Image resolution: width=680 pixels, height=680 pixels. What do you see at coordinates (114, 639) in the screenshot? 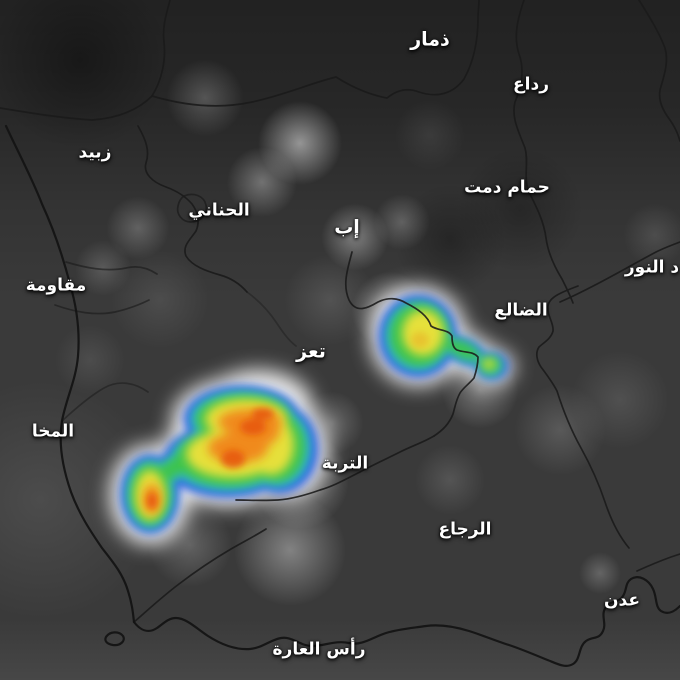
I see `island-outline` at bounding box center [114, 639].